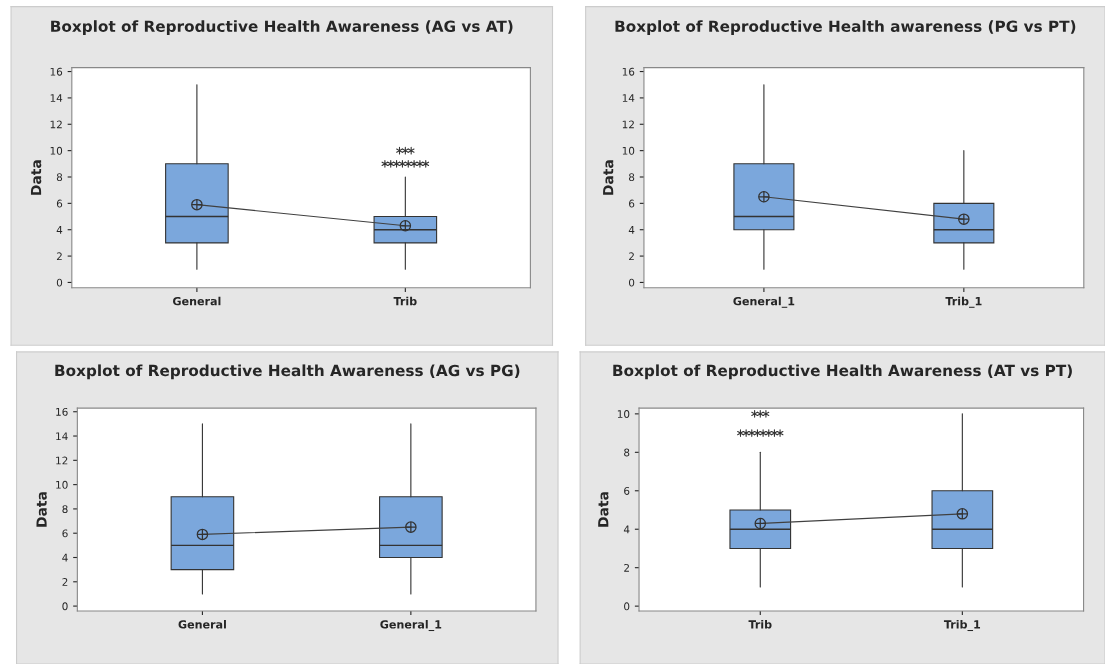 Image resolution: width=1105 pixels, height=664 pixels. What do you see at coordinates (282, 27) in the screenshot?
I see `chart-title: Boxplot of Reproductive Health Awareness (AG vs AT)` at bounding box center [282, 27].